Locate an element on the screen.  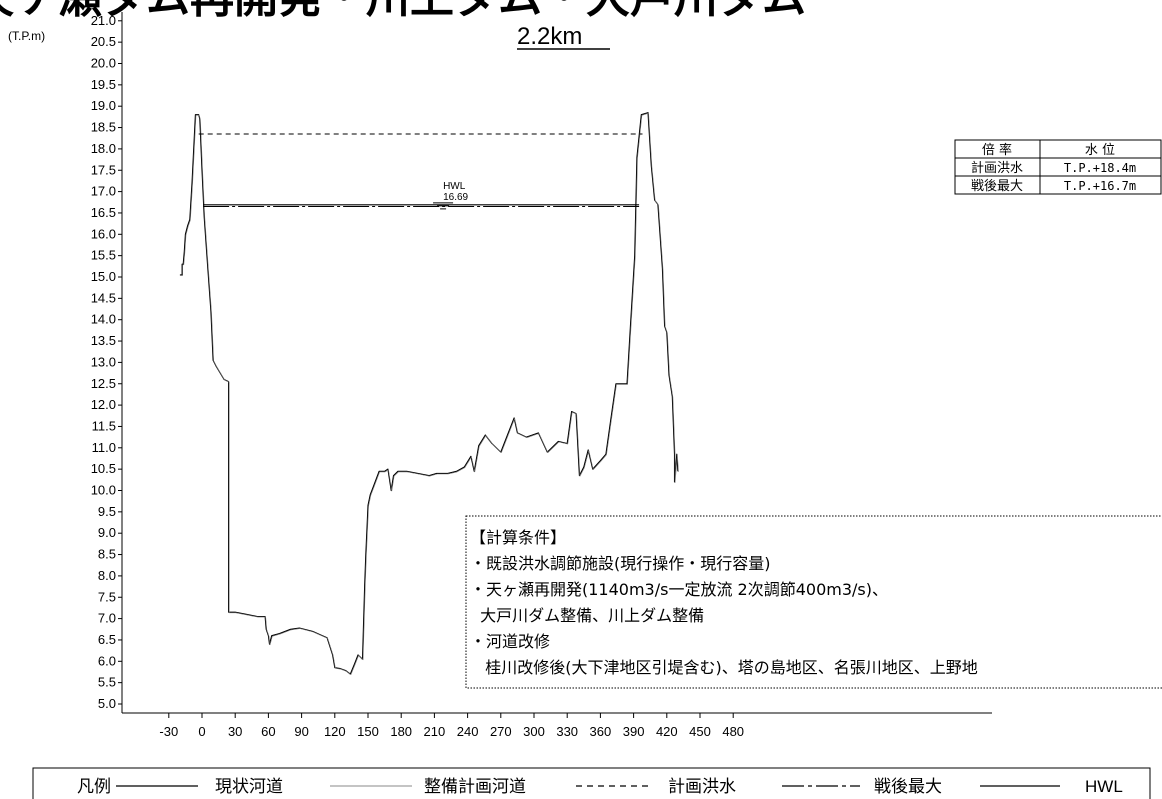
y-tick-label: 6.0 is located at coordinates (107, 660).